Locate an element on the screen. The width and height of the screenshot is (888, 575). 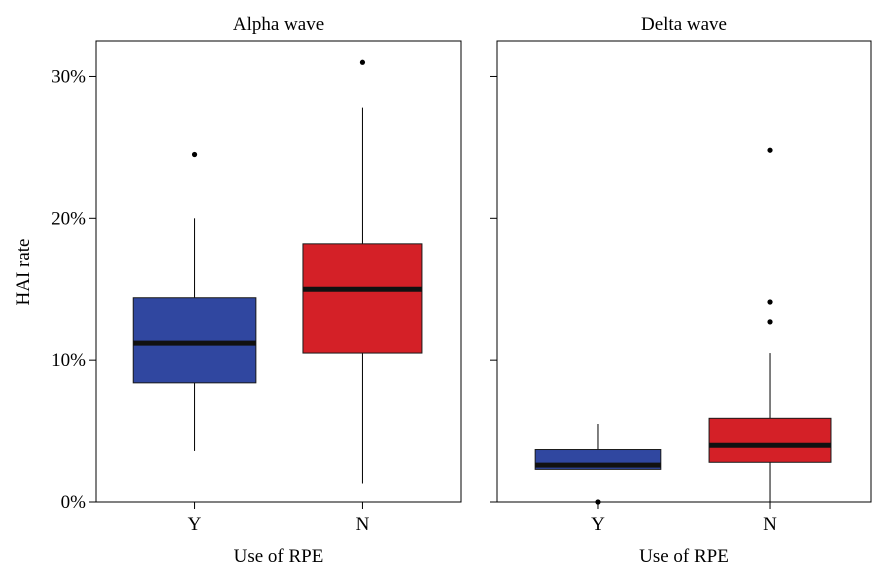
y-tick-label: 10% is located at coordinates (68, 360).